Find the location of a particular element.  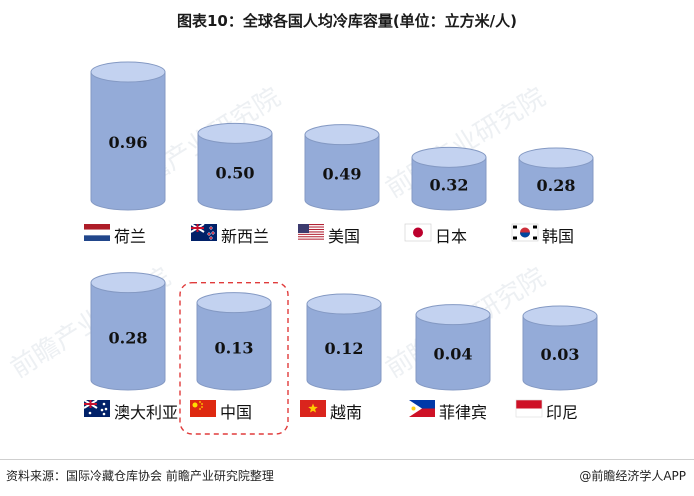

footer-divider is located at coordinates (347, 459).